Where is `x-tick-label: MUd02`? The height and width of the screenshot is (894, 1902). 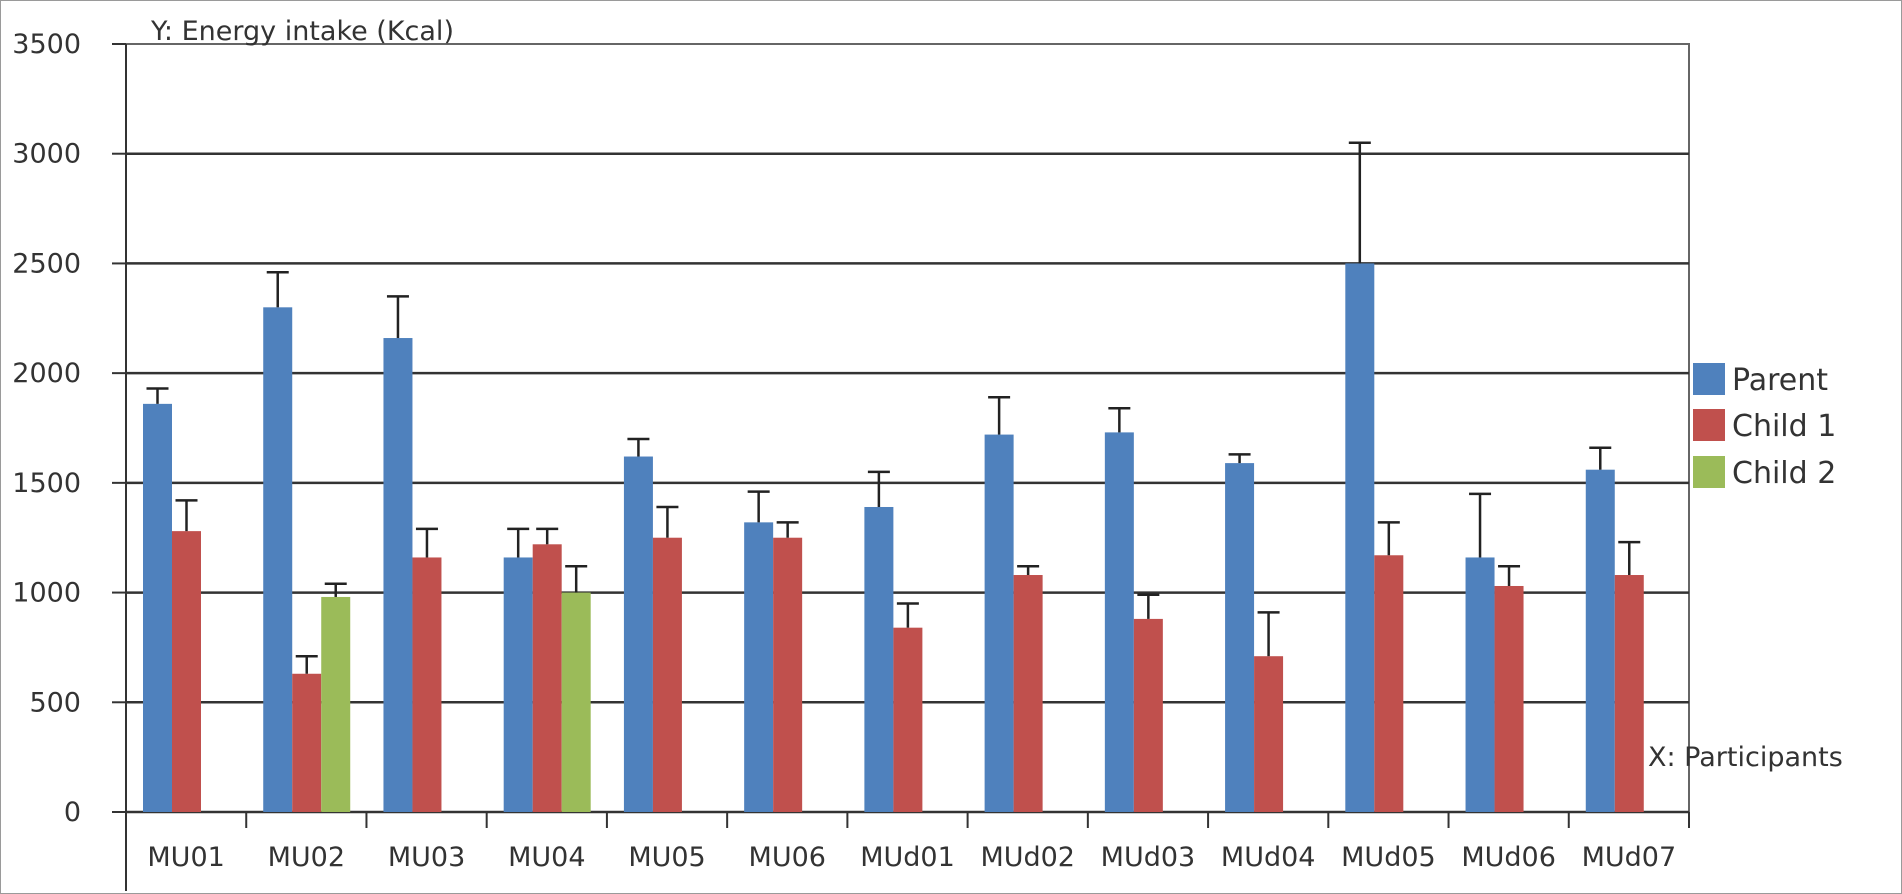 x-tick-label: MUd02 is located at coordinates (1027, 857).